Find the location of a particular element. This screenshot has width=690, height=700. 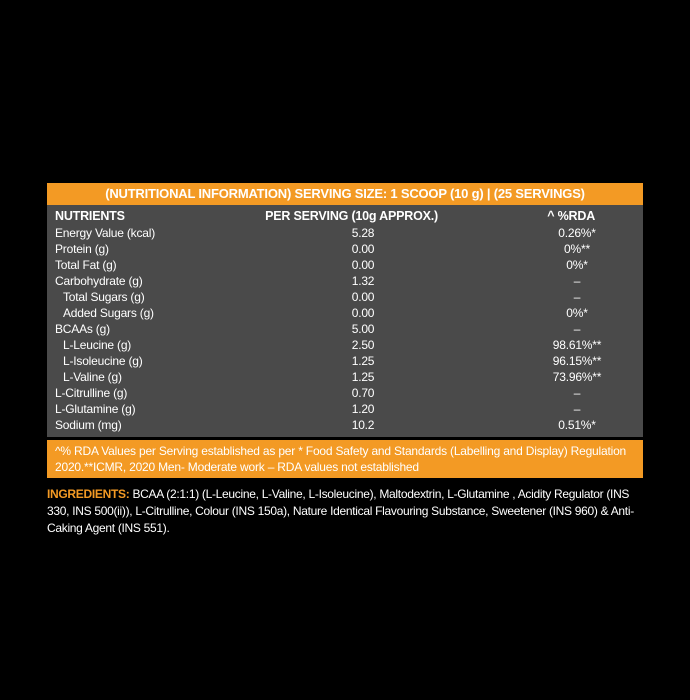

per-serving: 5.00 is located at coordinates (363, 329).